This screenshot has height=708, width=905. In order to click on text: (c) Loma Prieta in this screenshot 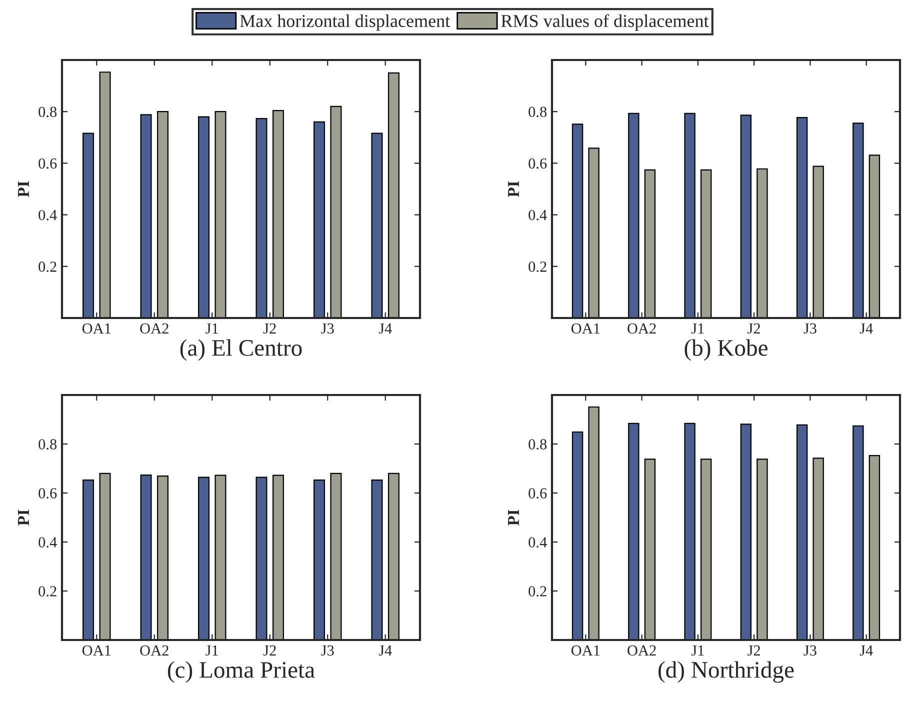, I will do `click(241, 672)`.